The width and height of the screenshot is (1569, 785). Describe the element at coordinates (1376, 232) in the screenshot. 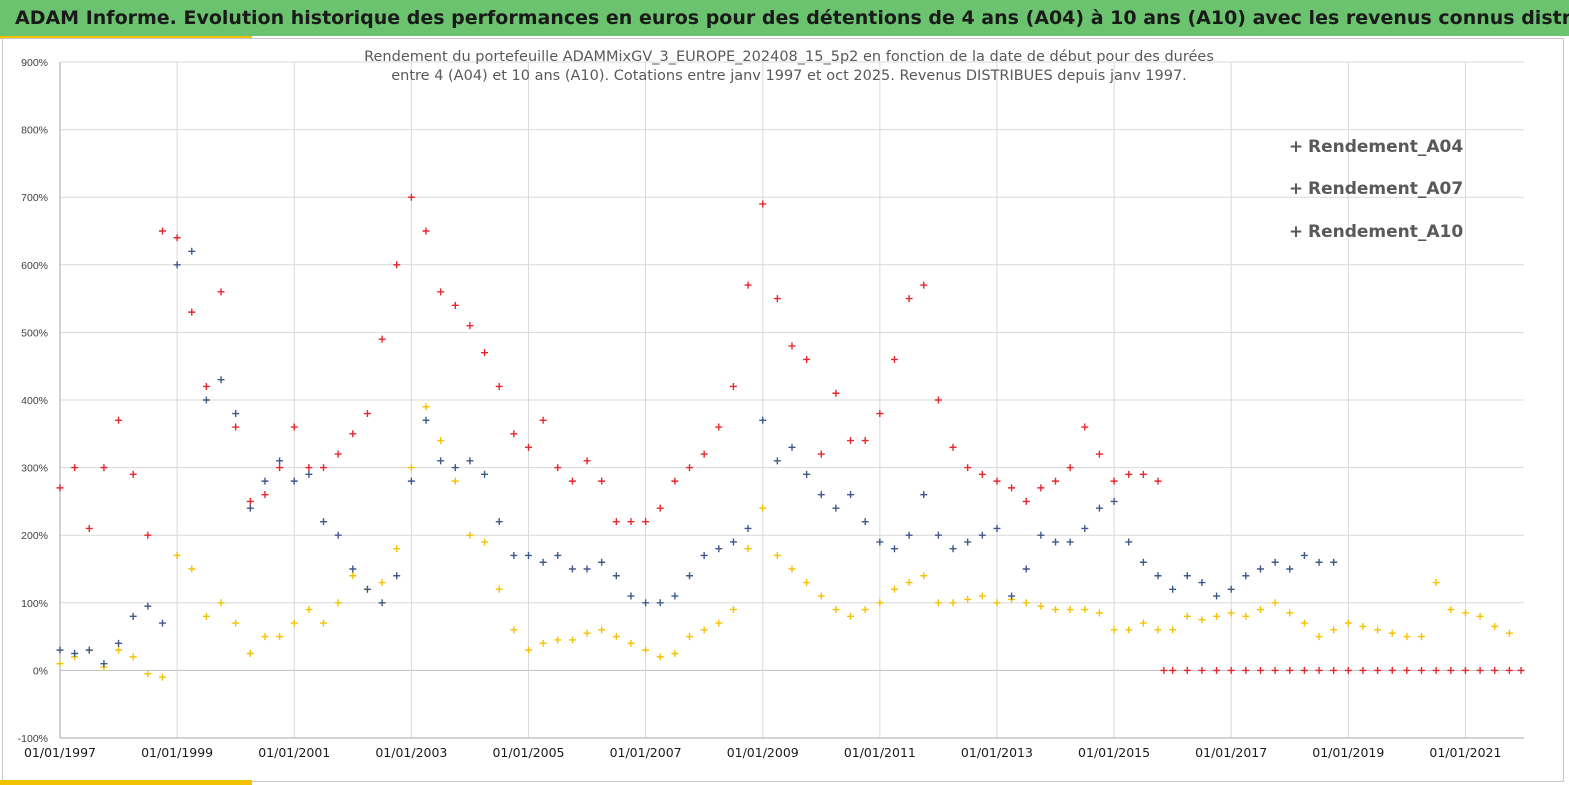

I see `legend-item-a10: + Rendement_A10` at that location.